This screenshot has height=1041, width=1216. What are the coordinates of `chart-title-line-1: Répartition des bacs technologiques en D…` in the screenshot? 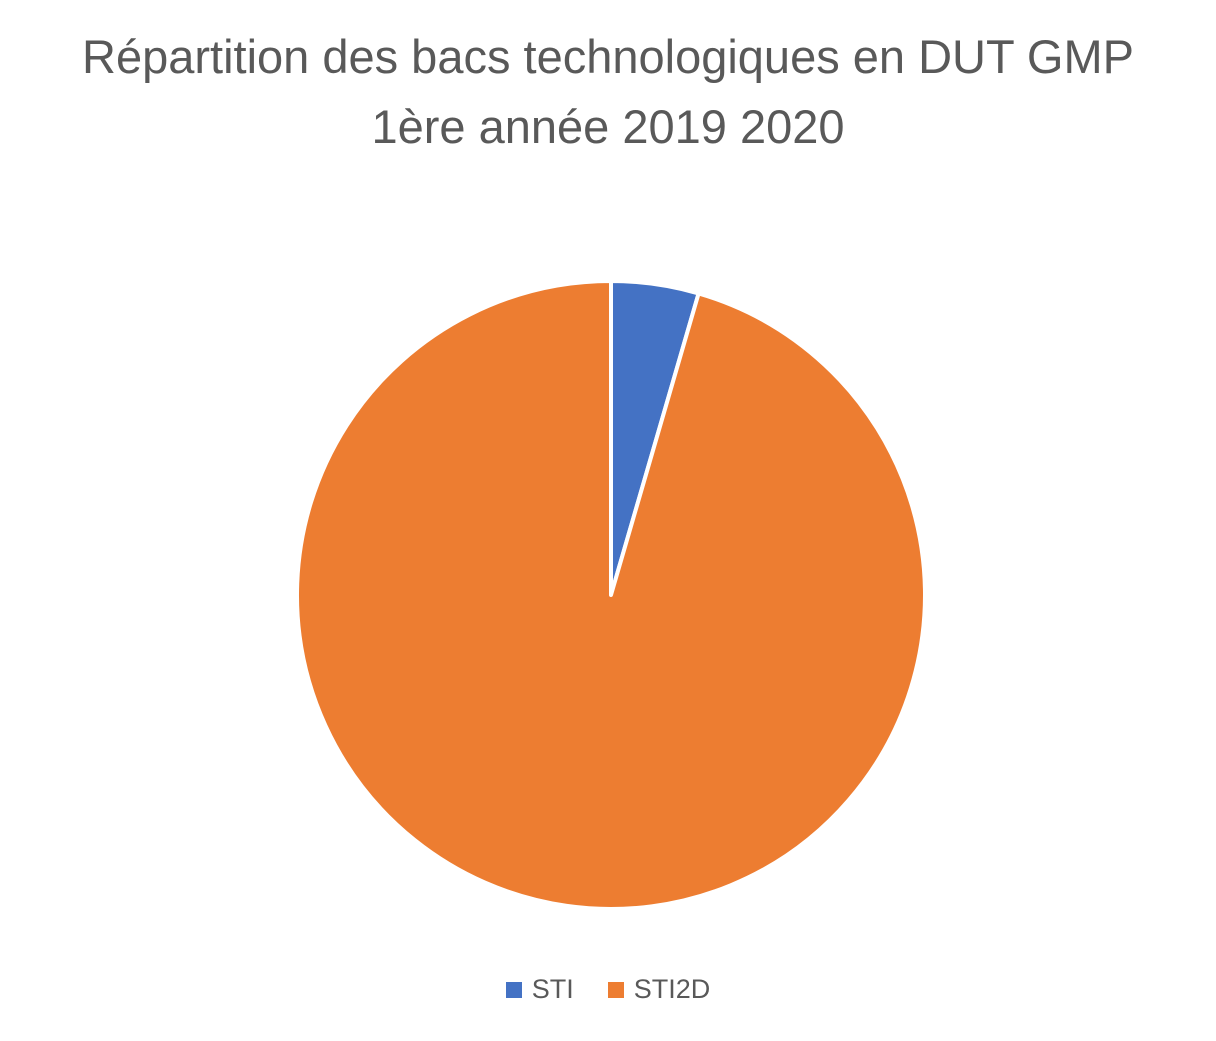 It's located at (608, 56).